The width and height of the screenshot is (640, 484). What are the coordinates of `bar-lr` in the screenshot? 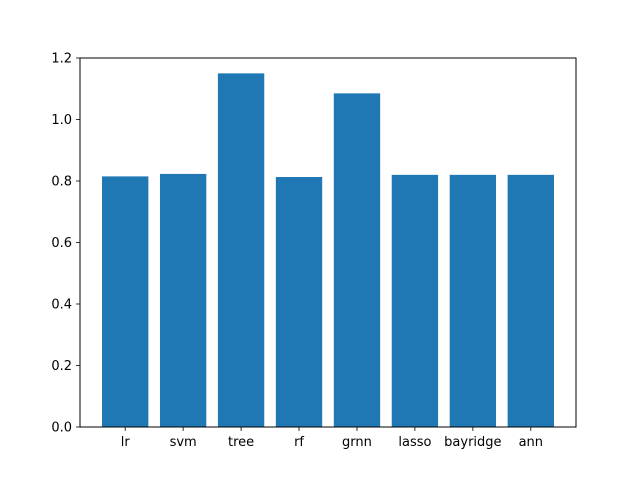 It's located at (125, 301).